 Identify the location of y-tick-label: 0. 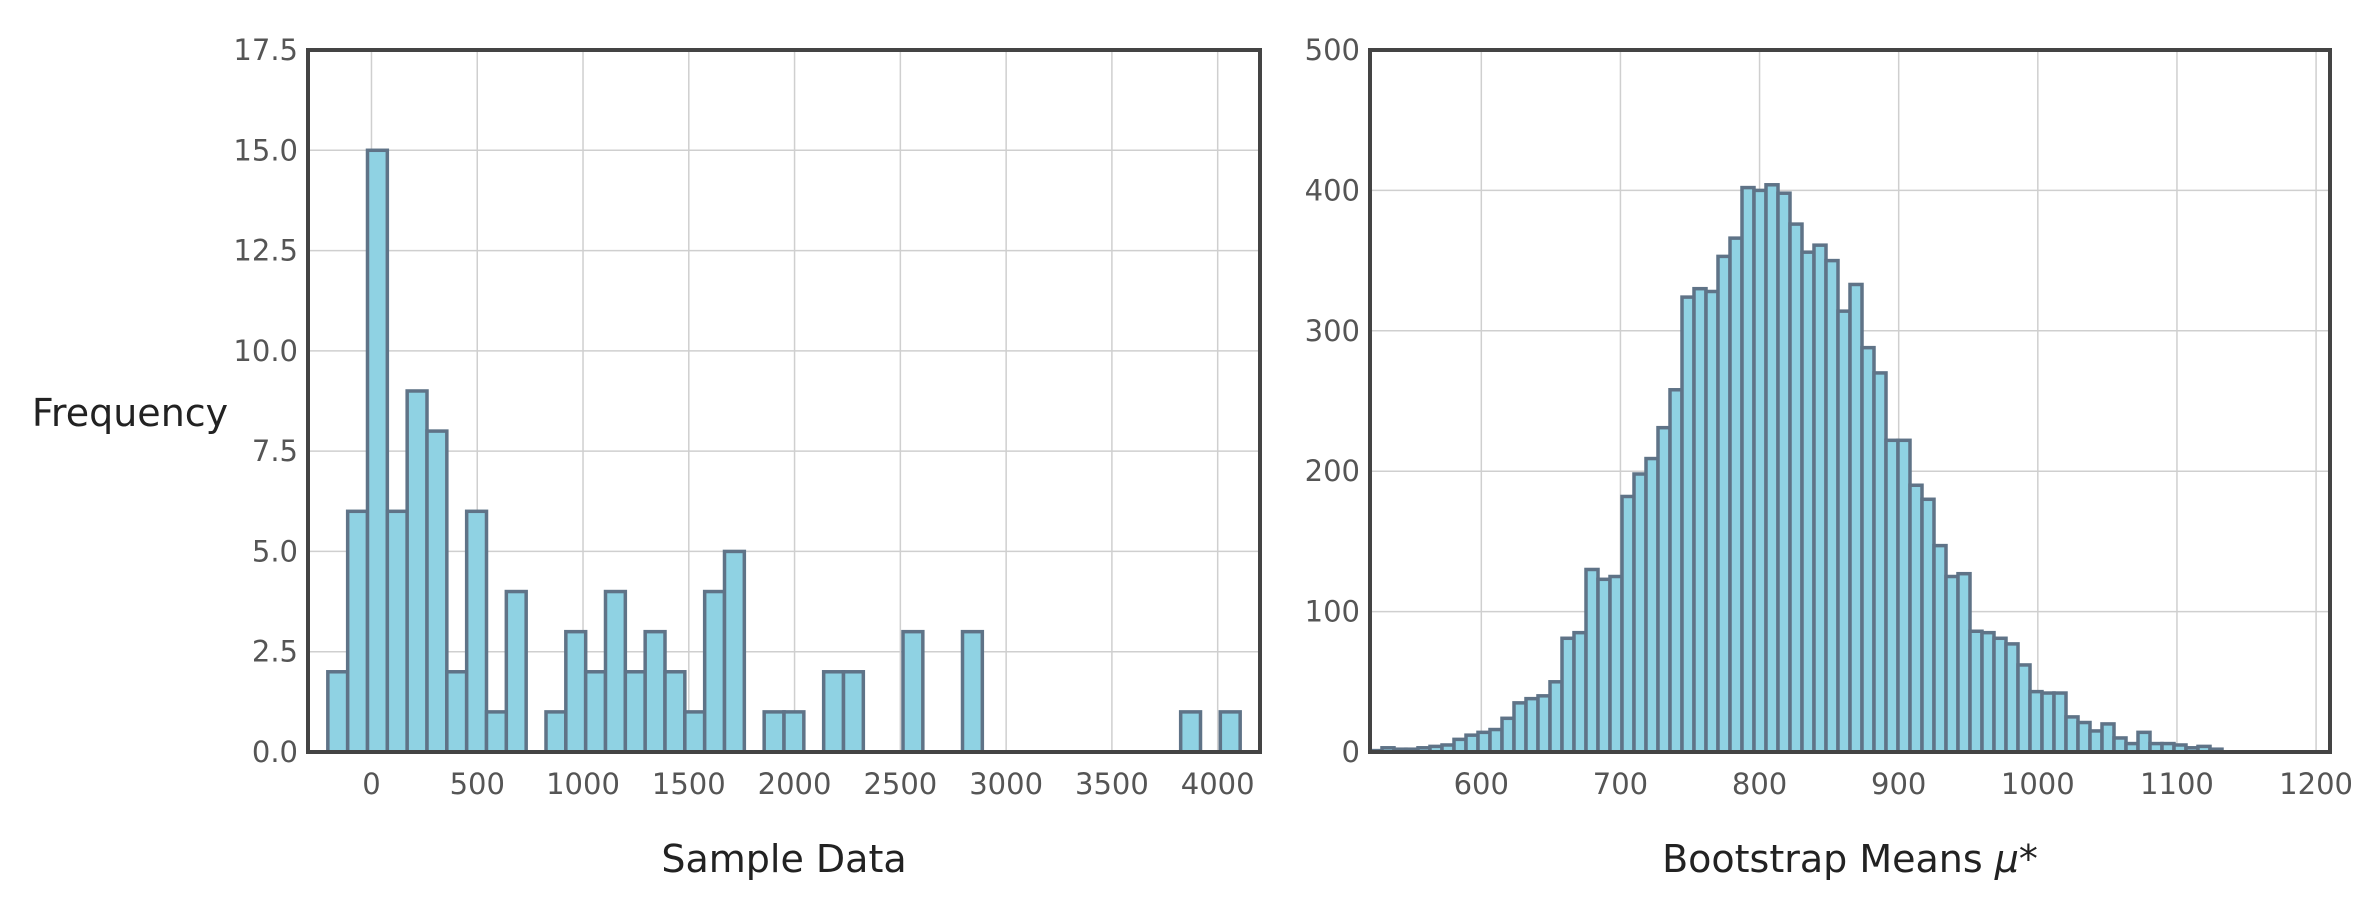
(1351, 752).